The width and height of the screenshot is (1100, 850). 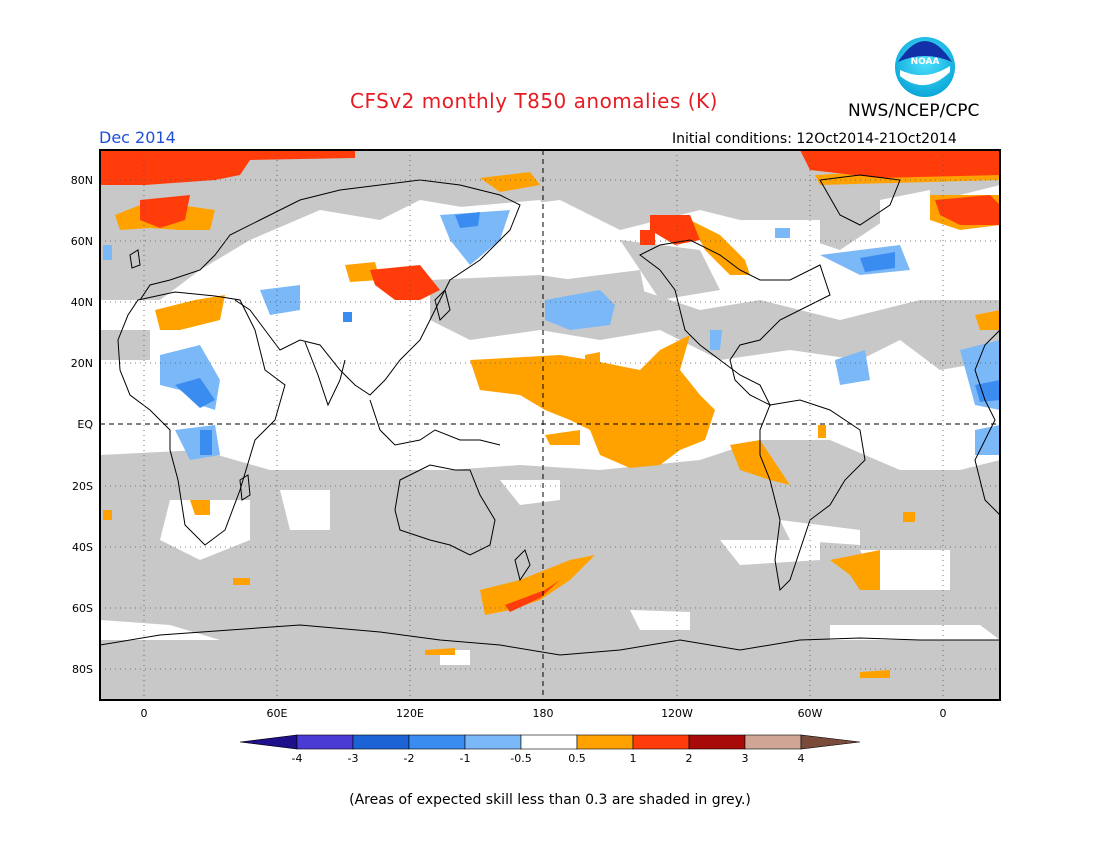 I want to click on lat-label: 80S, so click(x=82, y=669).